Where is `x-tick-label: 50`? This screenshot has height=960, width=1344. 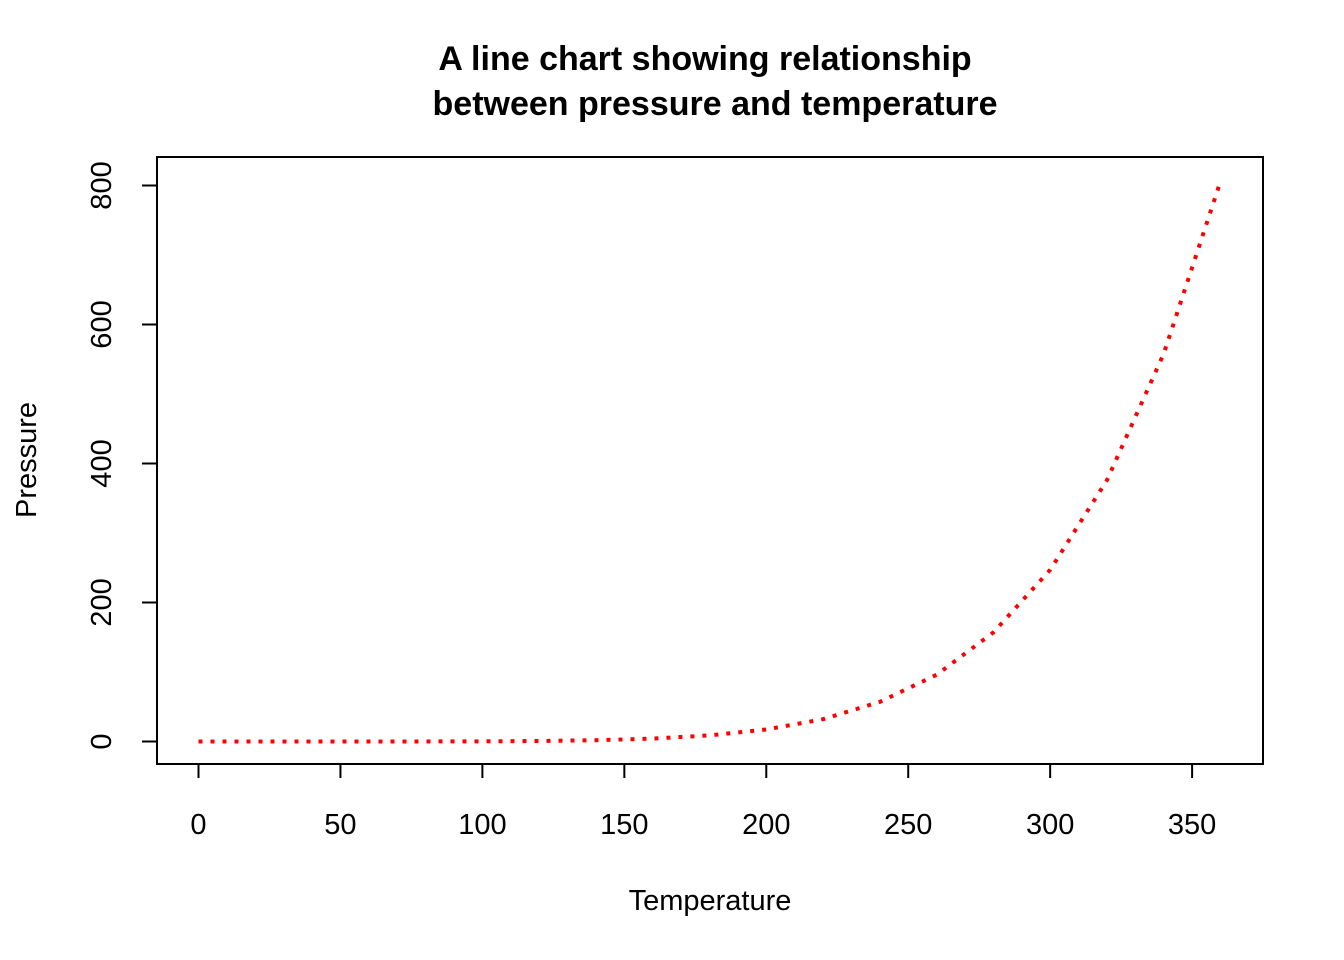
x-tick-label: 50 is located at coordinates (340, 825).